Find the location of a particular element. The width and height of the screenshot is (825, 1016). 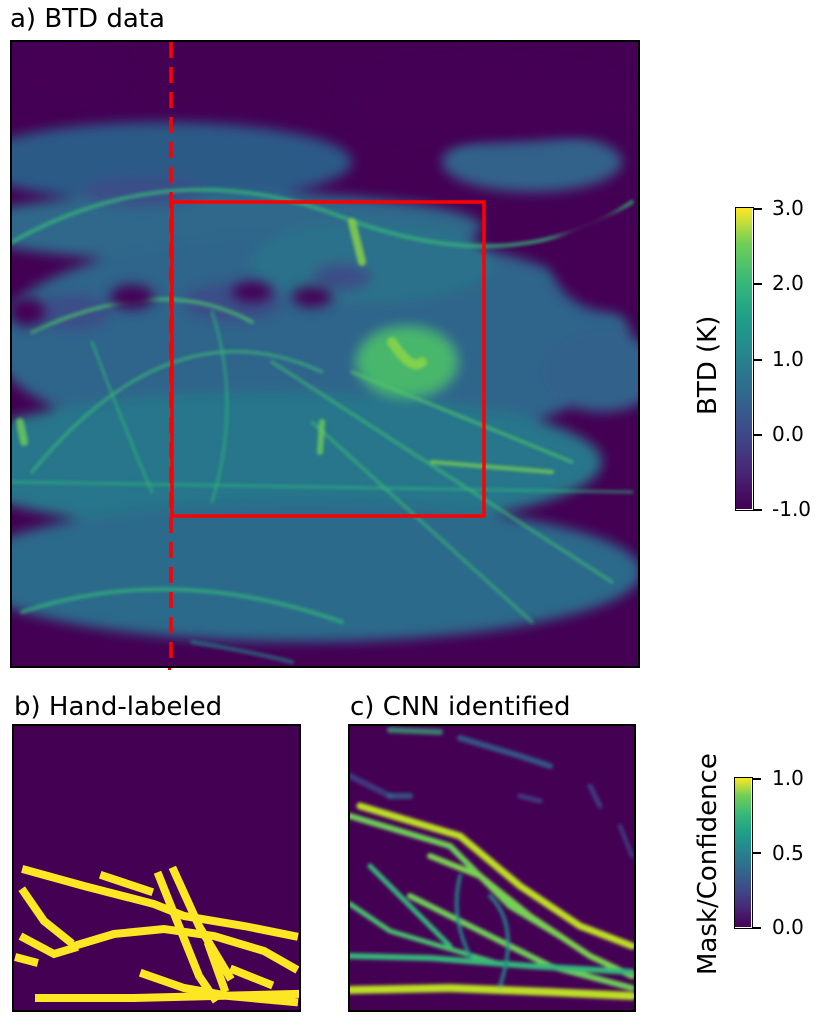

btd-tick-label: -1.0 is located at coordinates (792, 509).